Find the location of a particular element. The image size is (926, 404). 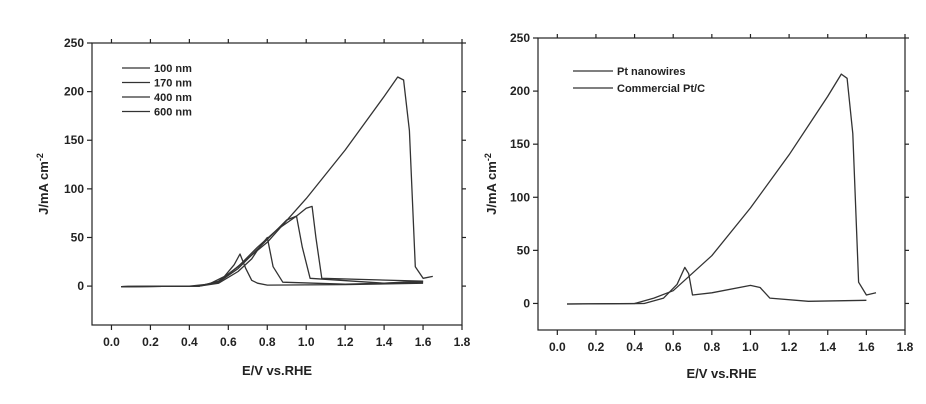

legend-label: 600 nm is located at coordinates (173, 113).